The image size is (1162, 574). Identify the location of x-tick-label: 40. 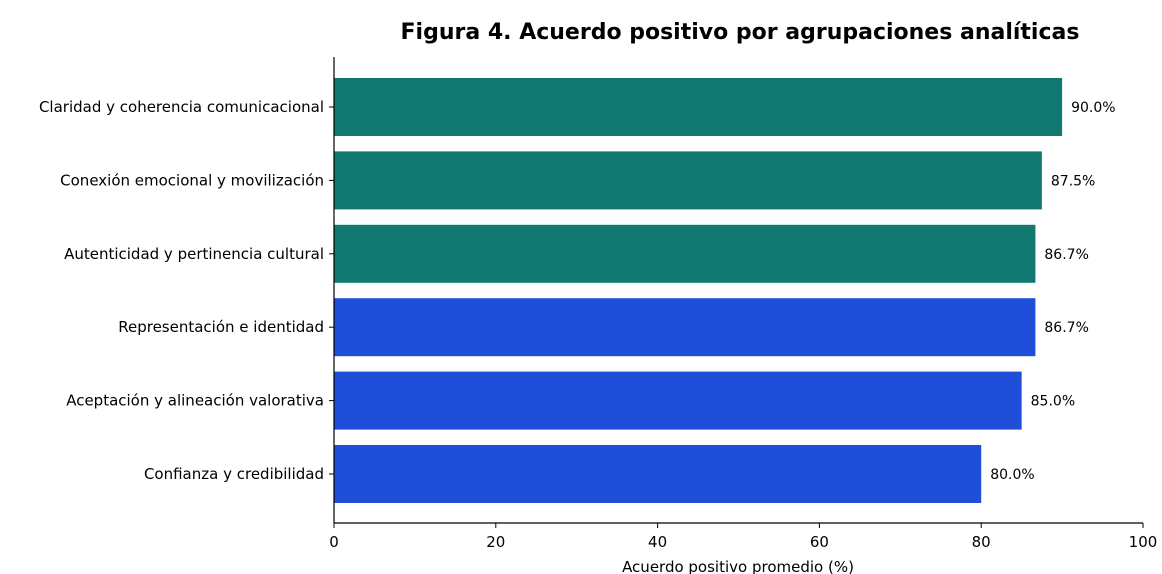
(657, 542).